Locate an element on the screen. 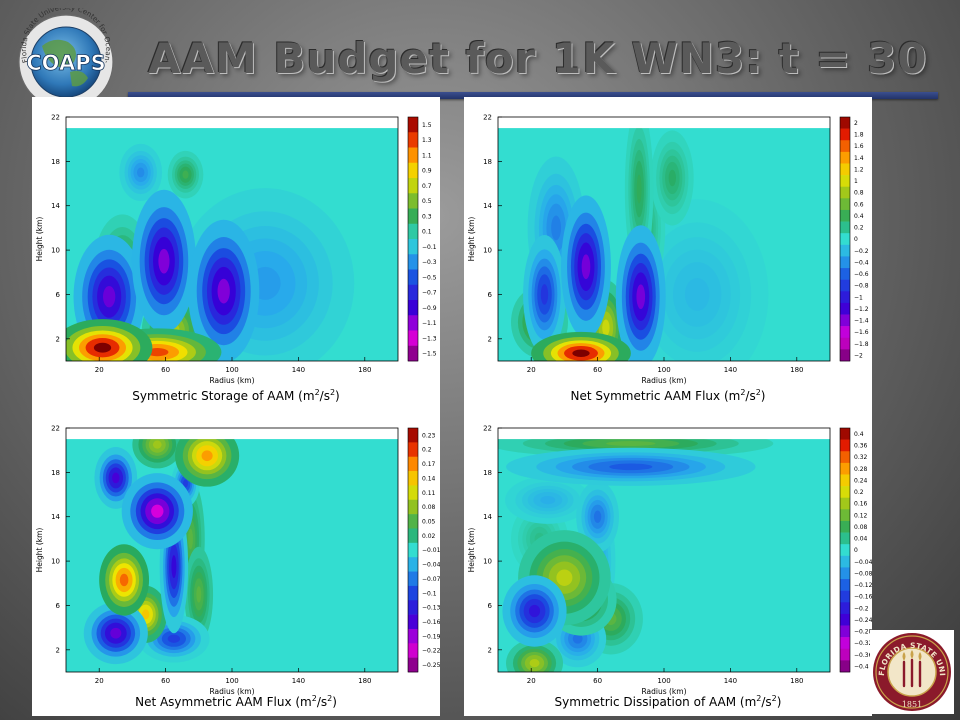 This screenshot has height=720, width=960. colorbar-label: 0.16 is located at coordinates (861, 504).